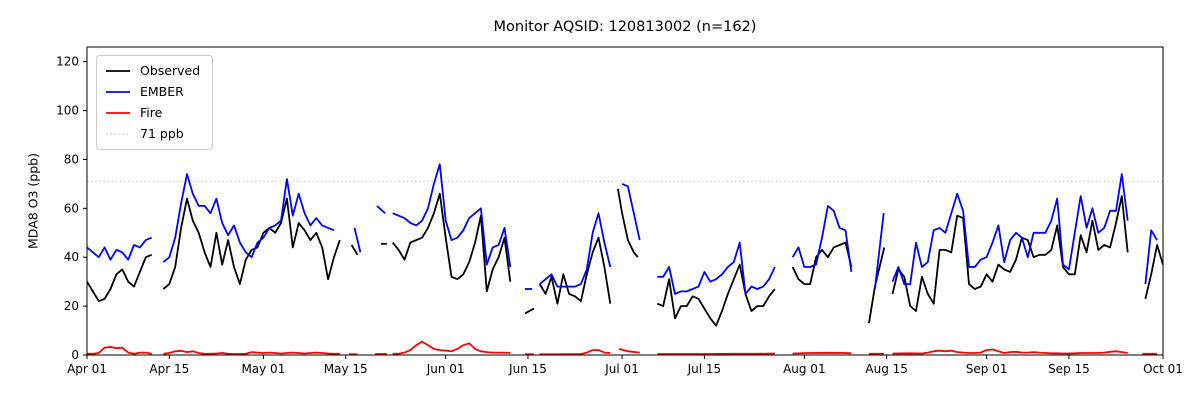  I want to click on x-tick-label: Apr 15, so click(169, 369).